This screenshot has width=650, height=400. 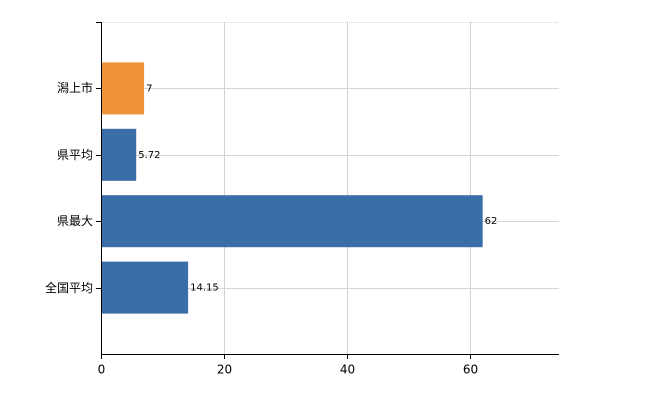 What do you see at coordinates (204, 288) in the screenshot?
I see `value-label: 14.15` at bounding box center [204, 288].